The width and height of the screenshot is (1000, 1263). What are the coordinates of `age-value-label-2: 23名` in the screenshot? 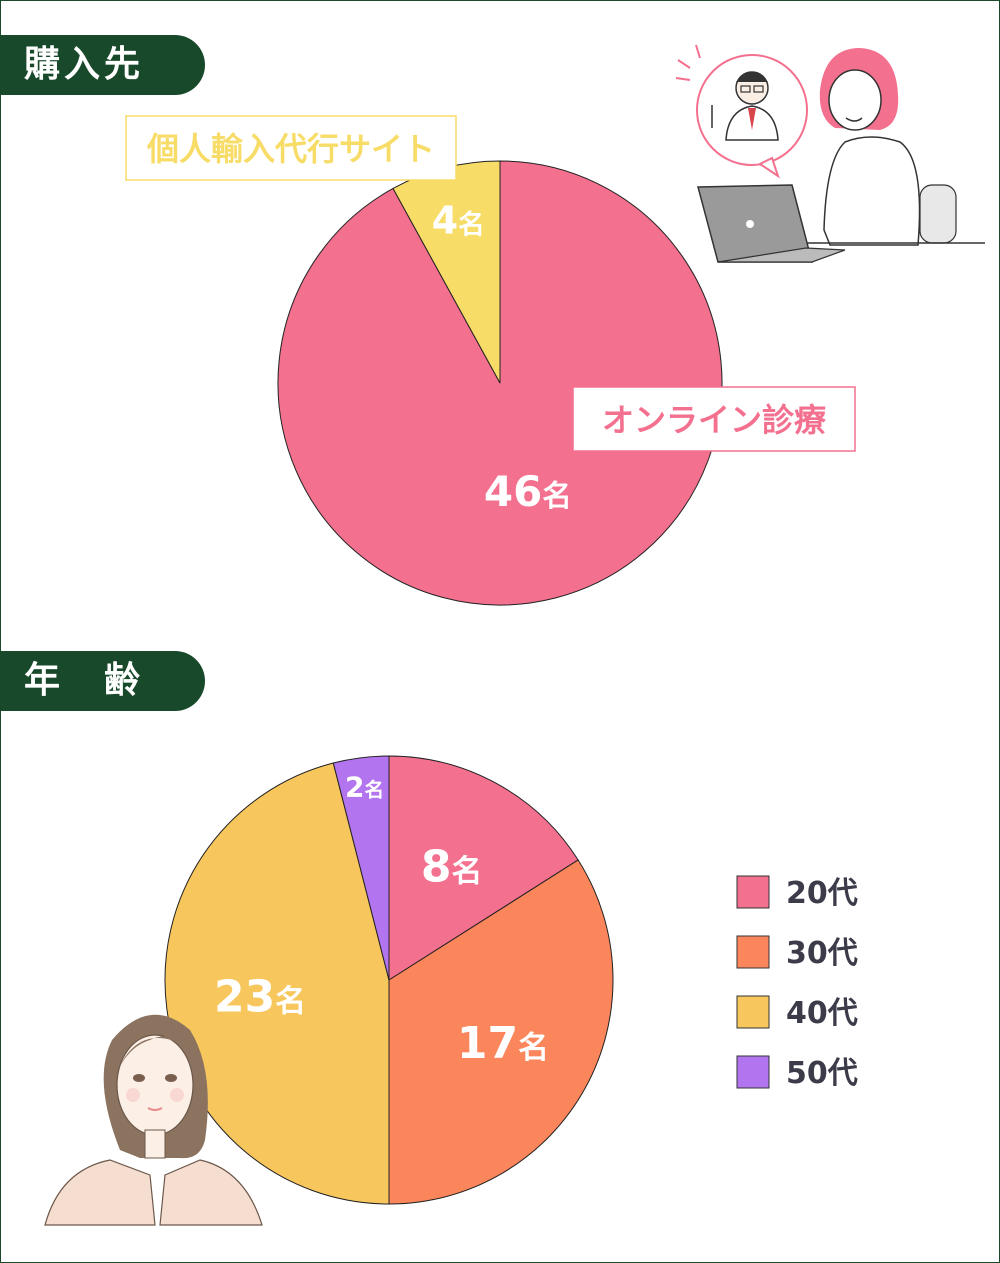 It's located at (260, 997).